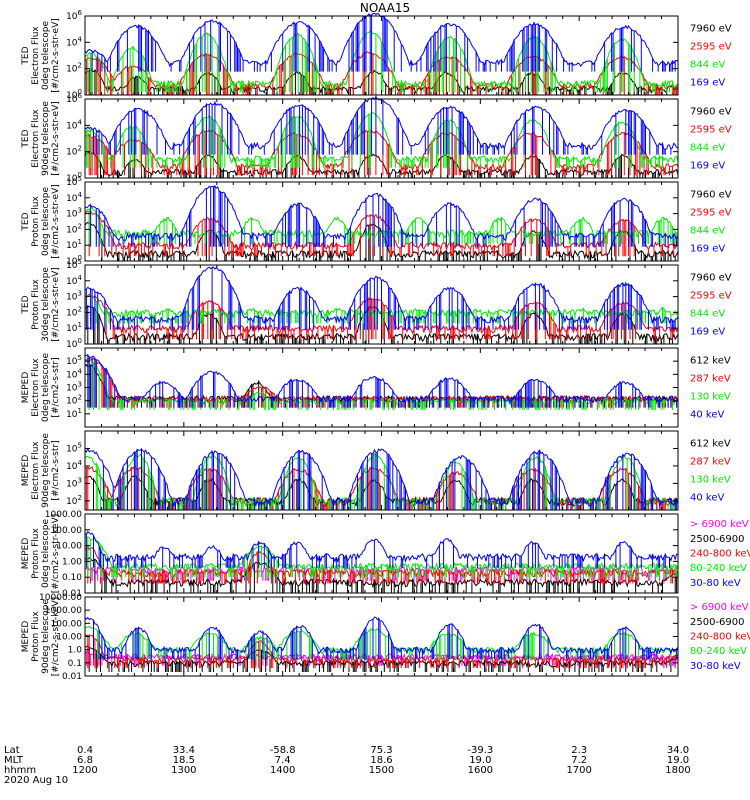  I want to click on y-tick-exponent: 1, so click(80, 242).